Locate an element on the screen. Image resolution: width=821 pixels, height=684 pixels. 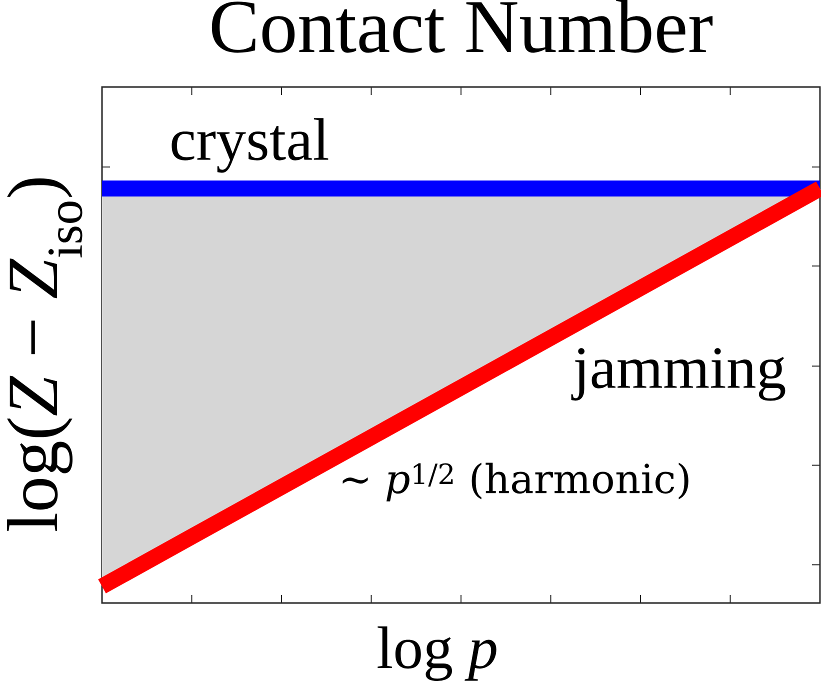
series-label: jamming is located at coordinates (678, 374).